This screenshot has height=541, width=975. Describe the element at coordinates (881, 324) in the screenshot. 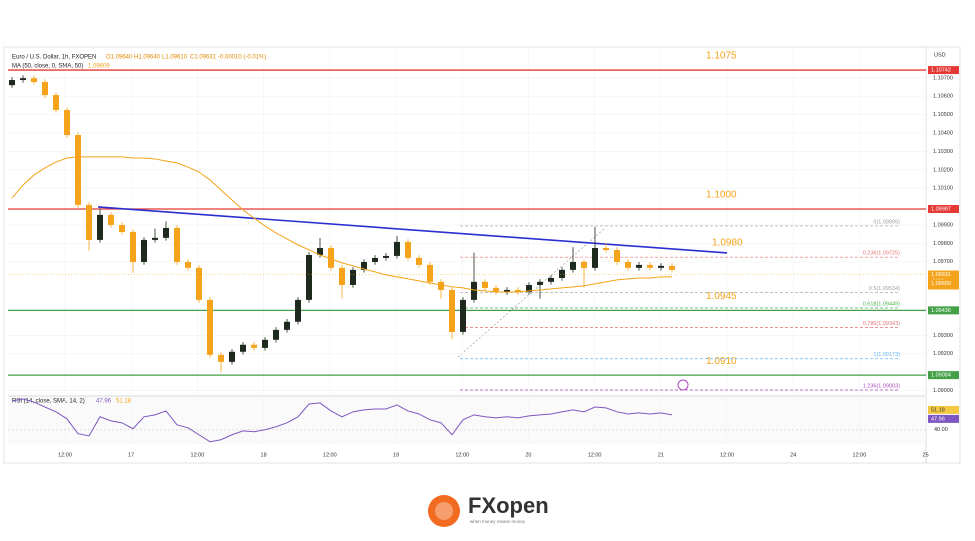

I see `fib-label: 0.786(1.09343)` at that location.